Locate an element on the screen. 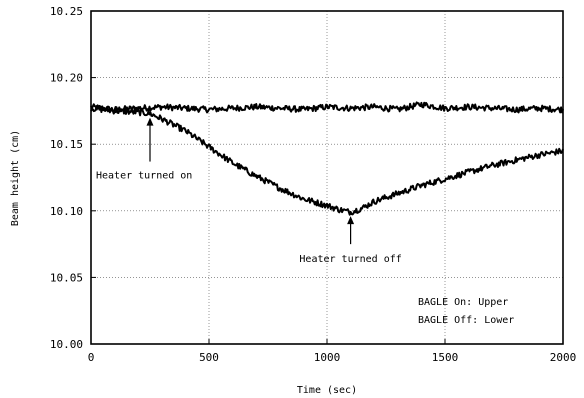 Image resolution: width=584 pixels, height=398 pixels. legend-line-upper: BAGLE On: Upper is located at coordinates (463, 302).